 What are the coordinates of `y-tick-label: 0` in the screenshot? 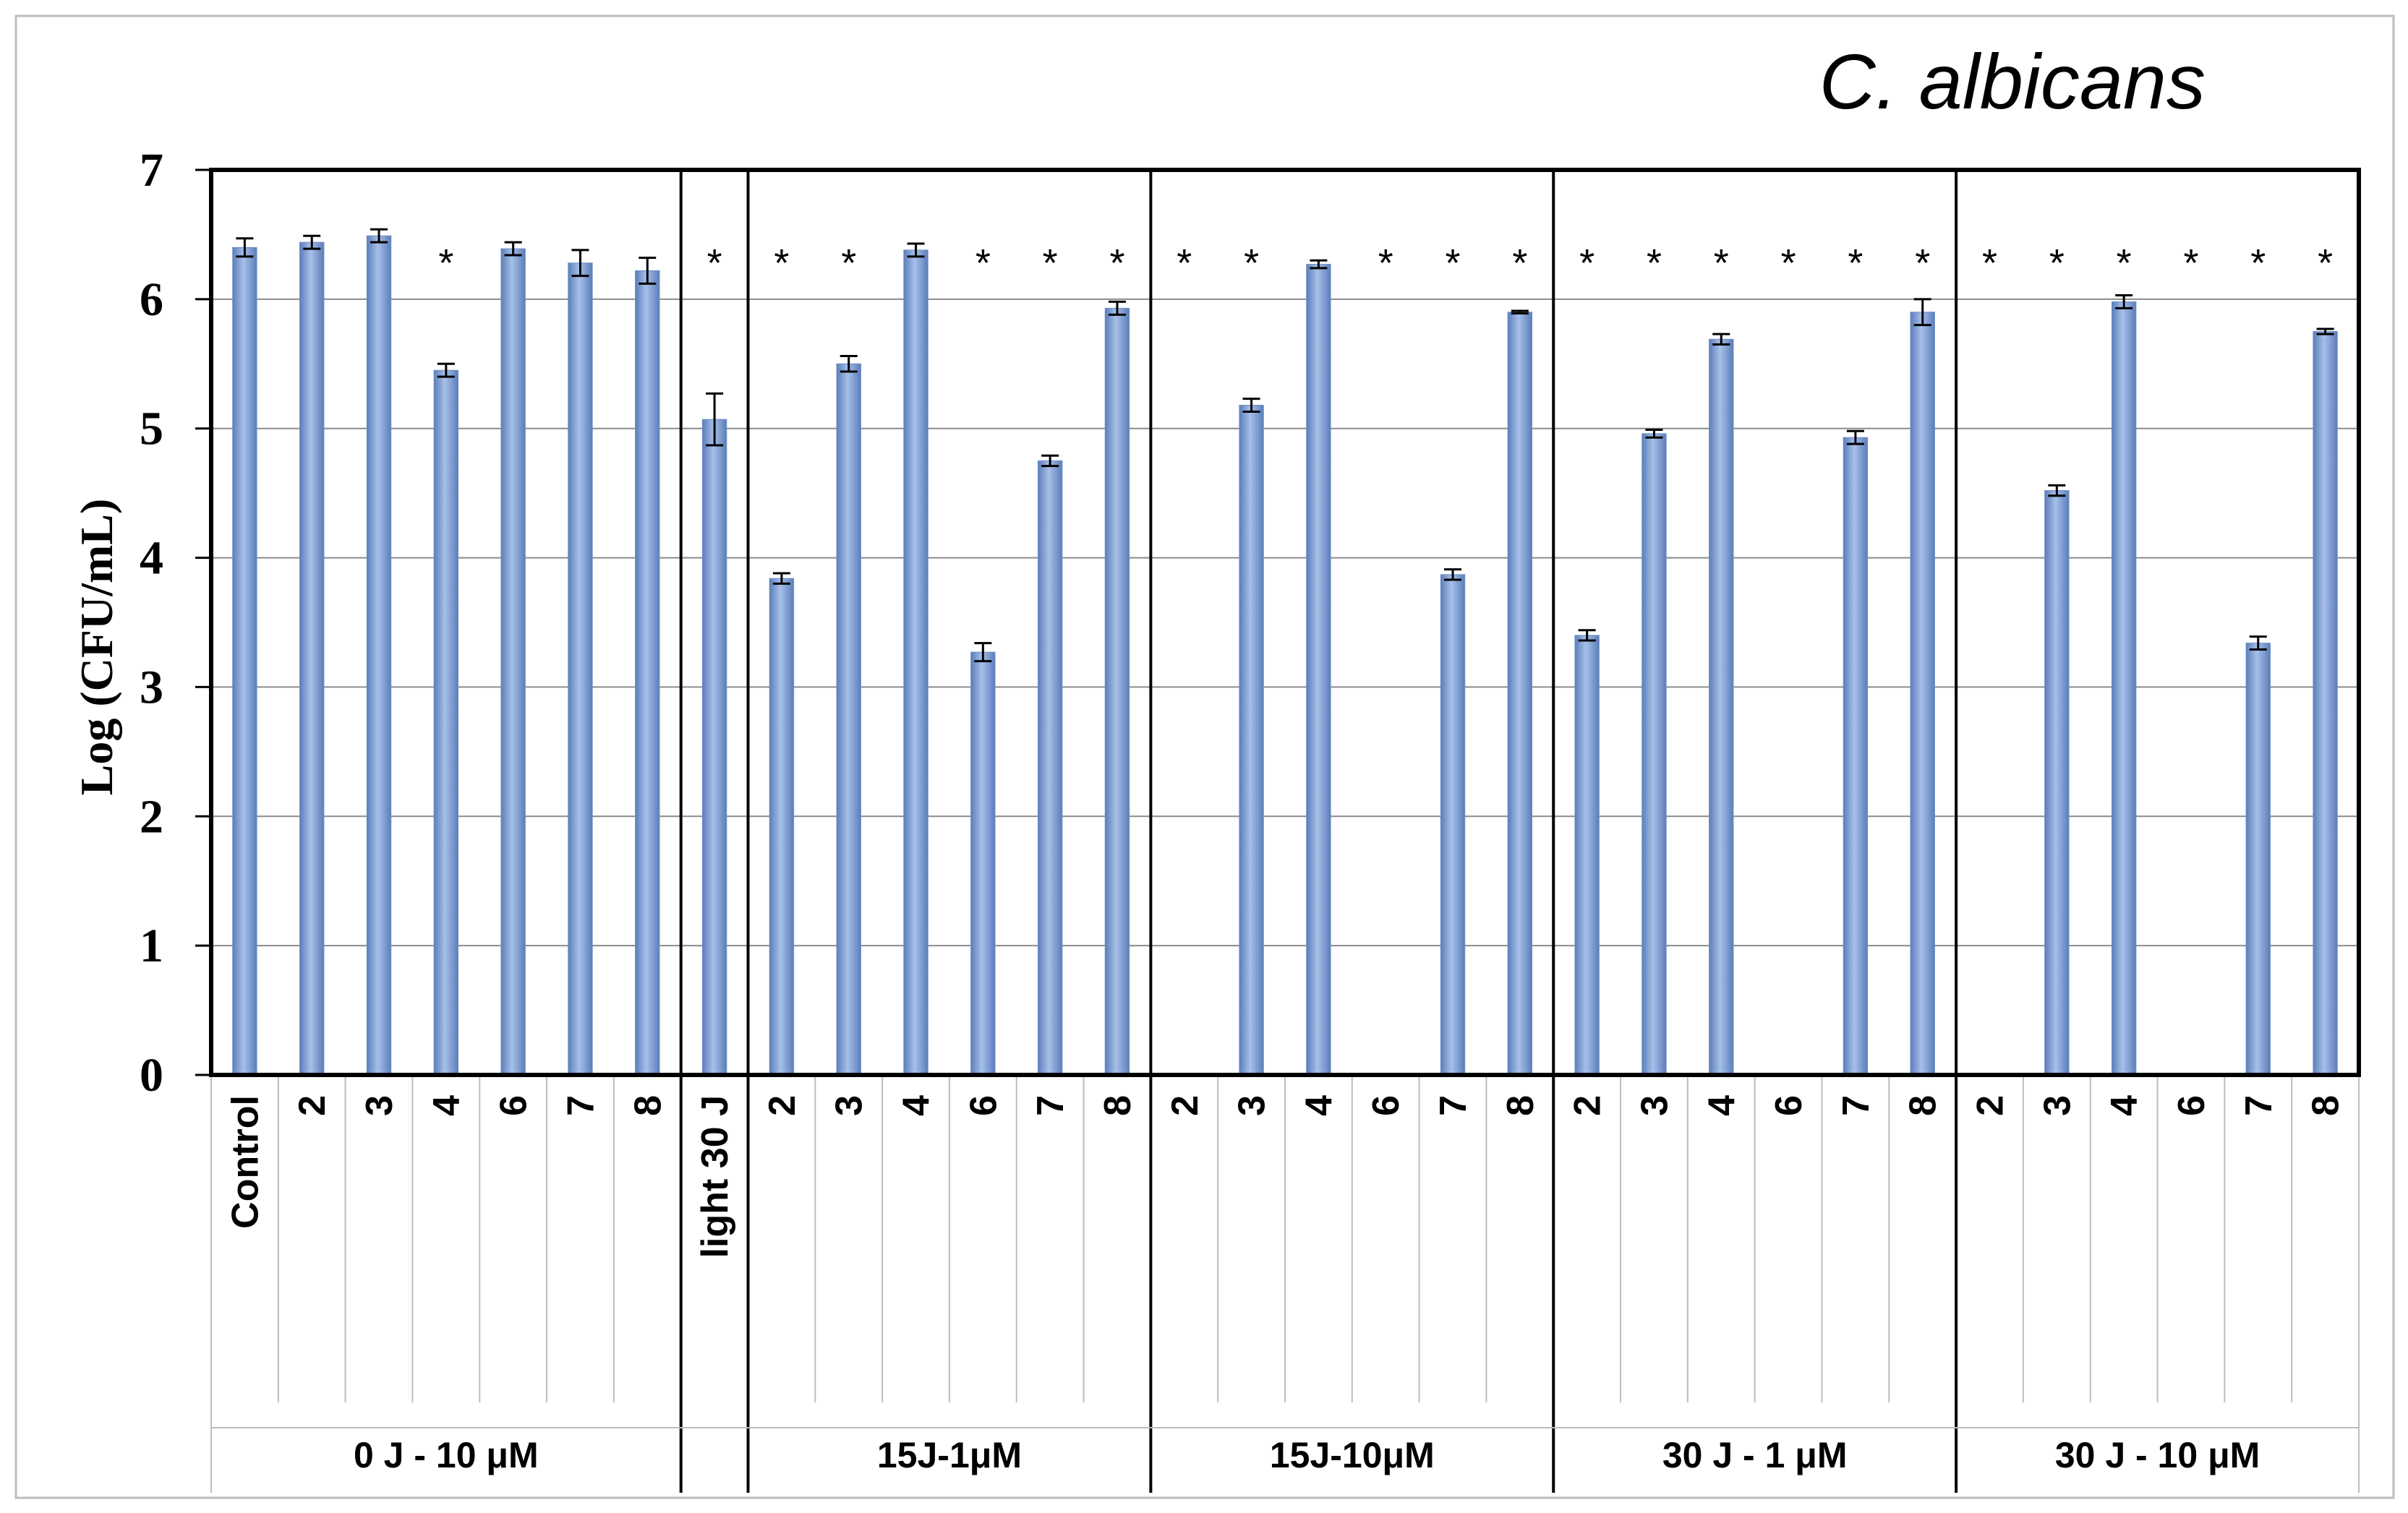 It's located at (151, 1075).